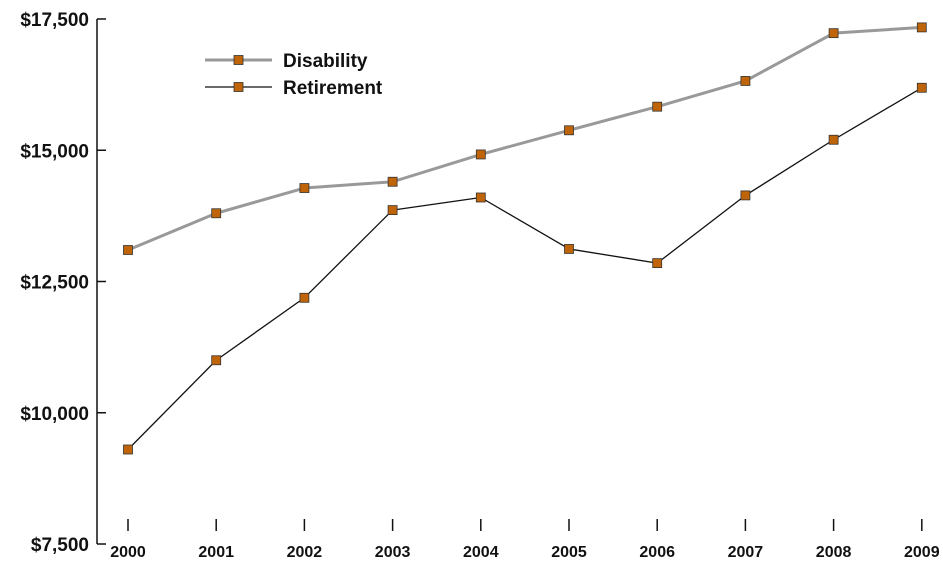 Image resolution: width=943 pixels, height=563 pixels. I want to click on x-tick-label: 2006, so click(657, 552).